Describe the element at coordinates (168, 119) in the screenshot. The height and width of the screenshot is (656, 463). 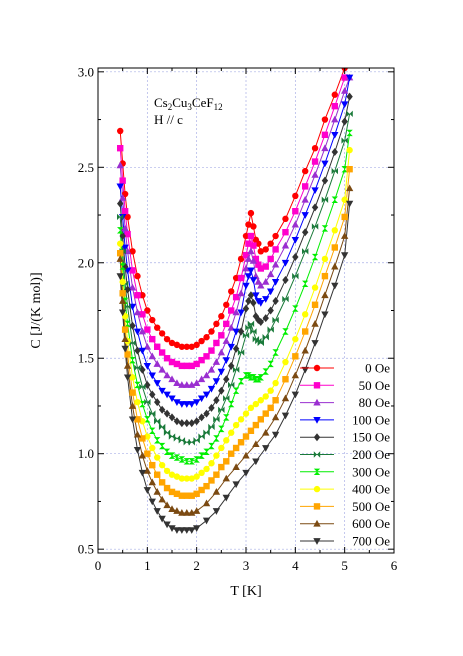
I see `field-direction-annotation: H // c` at that location.